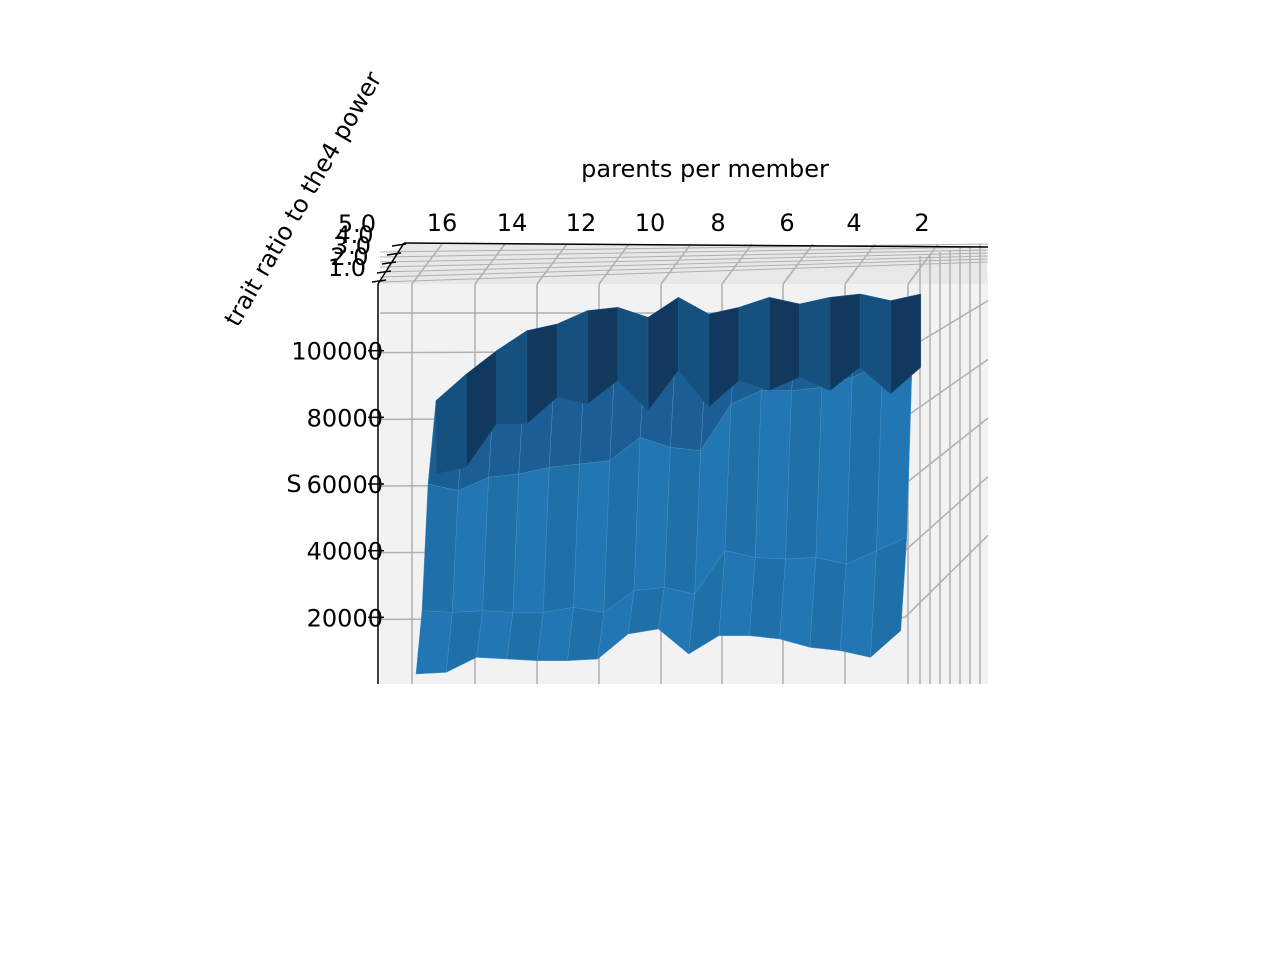 The image size is (1280, 960). What do you see at coordinates (921, 223) in the screenshot?
I see `x-tick-label: 2` at bounding box center [921, 223].